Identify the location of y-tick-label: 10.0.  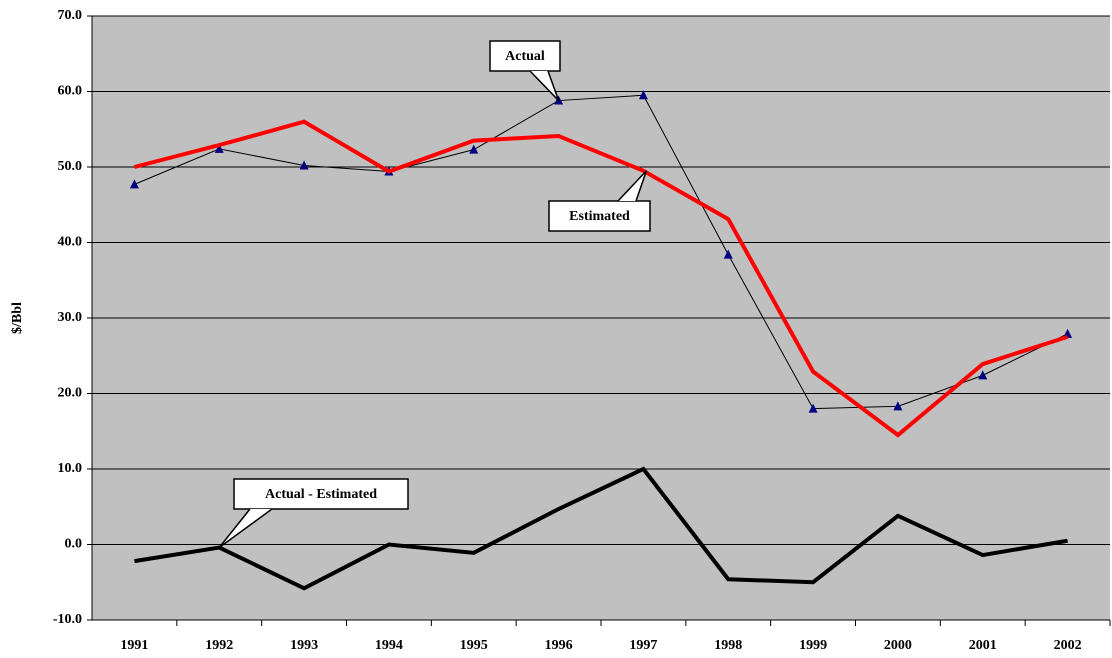
(70, 468).